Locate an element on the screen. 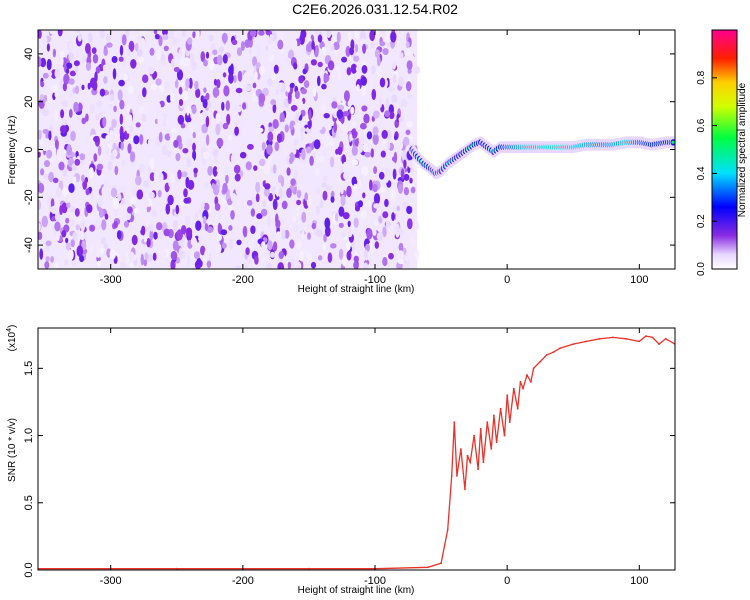 The width and height of the screenshot is (750, 600). heatmap-ridge-core is located at coordinates (673, 142).